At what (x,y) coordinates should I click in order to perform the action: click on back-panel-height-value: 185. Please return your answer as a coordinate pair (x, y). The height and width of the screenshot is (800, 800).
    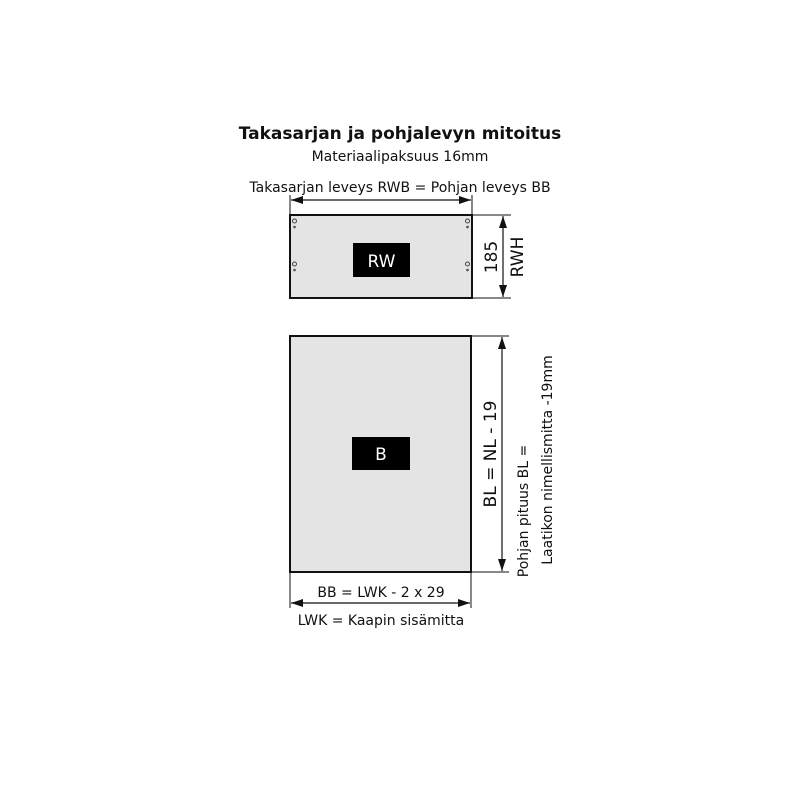
    Looking at the image, I should click on (492, 257).